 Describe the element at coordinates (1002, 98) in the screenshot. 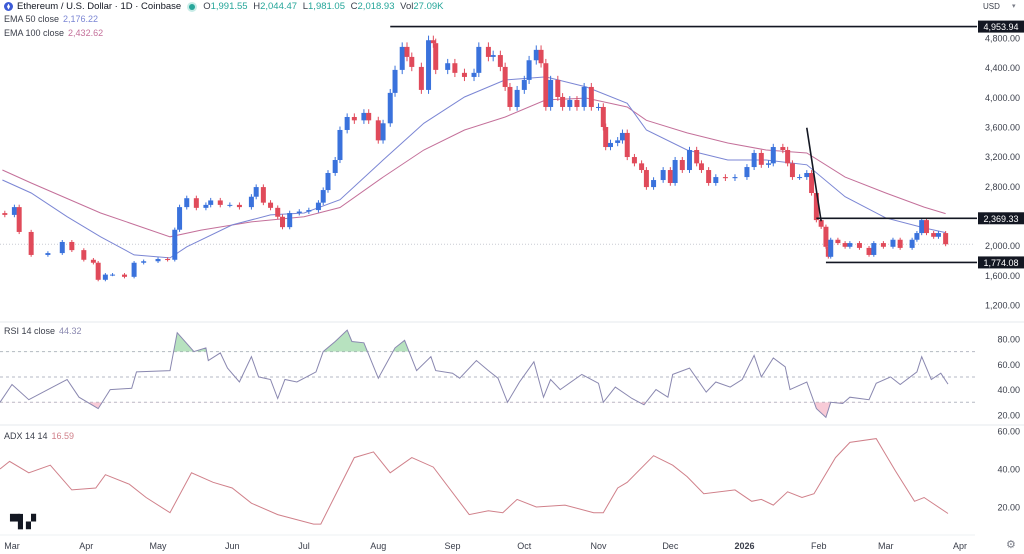

I see `price-tick-label: 4,000.00` at that location.